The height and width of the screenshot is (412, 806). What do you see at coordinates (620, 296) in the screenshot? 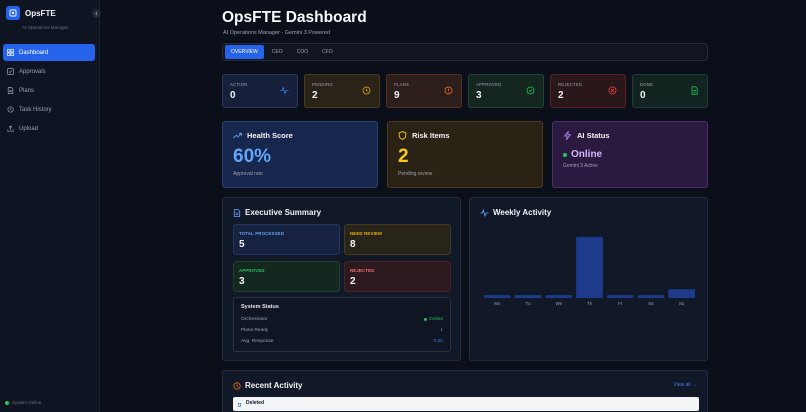
I see `weekly-bar-fr` at bounding box center [620, 296].